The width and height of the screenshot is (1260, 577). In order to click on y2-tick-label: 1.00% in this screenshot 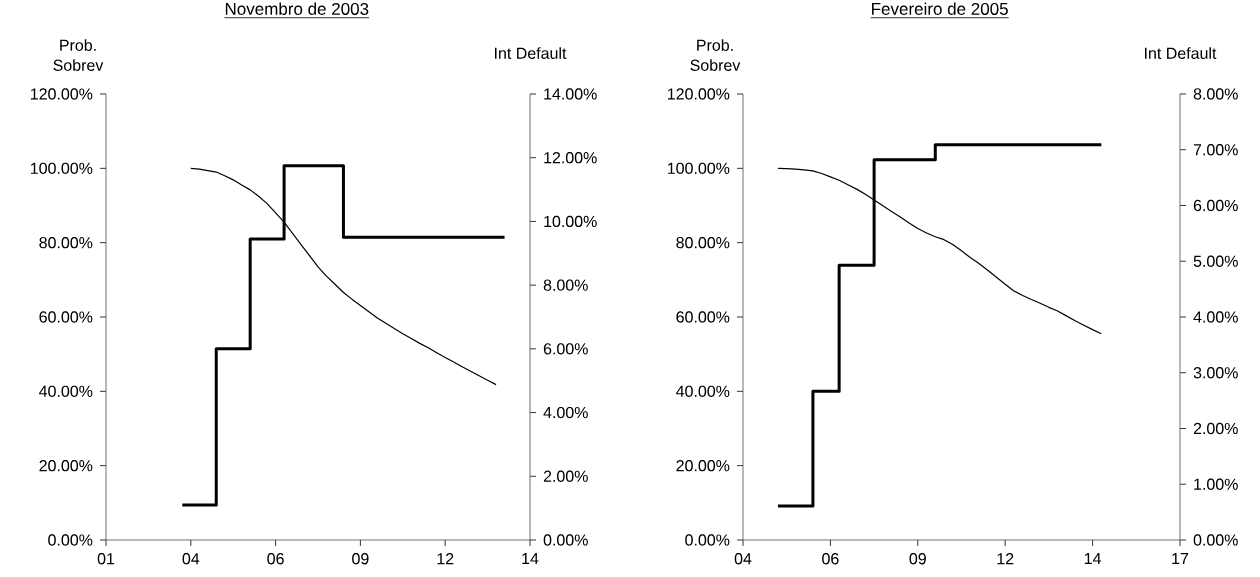, I will do `click(1216, 484)`.